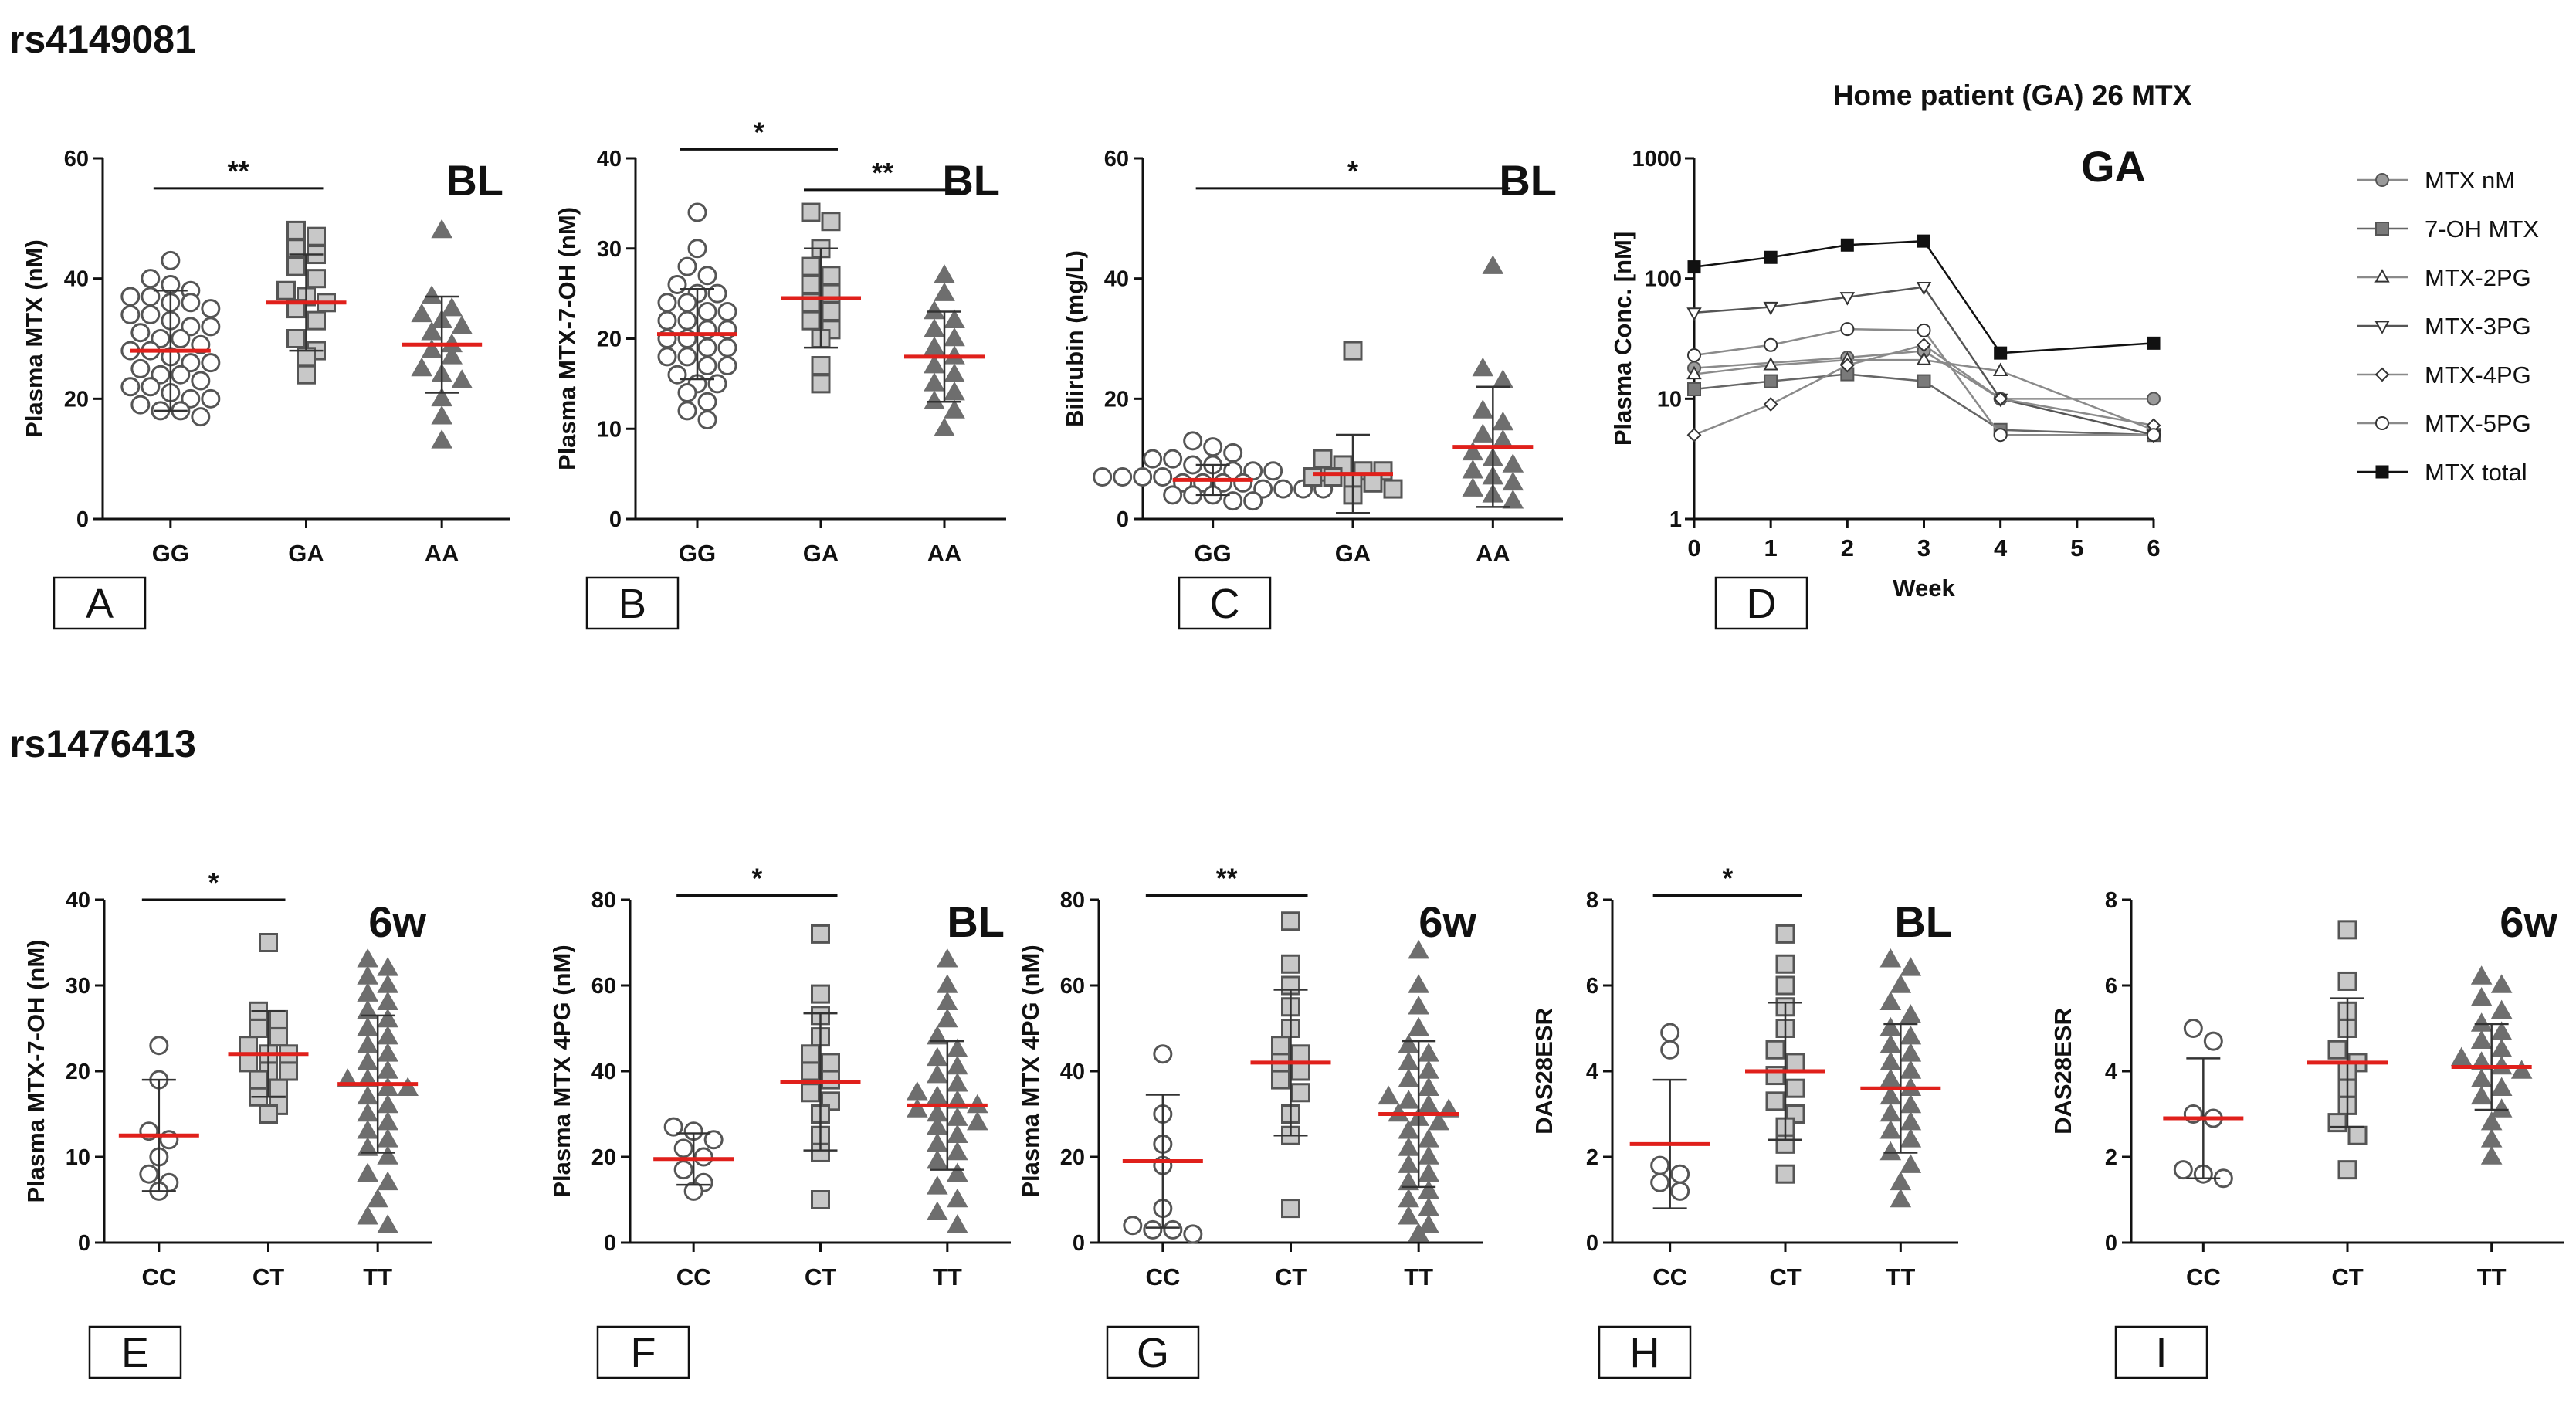 The height and width of the screenshot is (1411, 2576). I want to click on y-axis-label: DAS28ESR, so click(1543, 1071).